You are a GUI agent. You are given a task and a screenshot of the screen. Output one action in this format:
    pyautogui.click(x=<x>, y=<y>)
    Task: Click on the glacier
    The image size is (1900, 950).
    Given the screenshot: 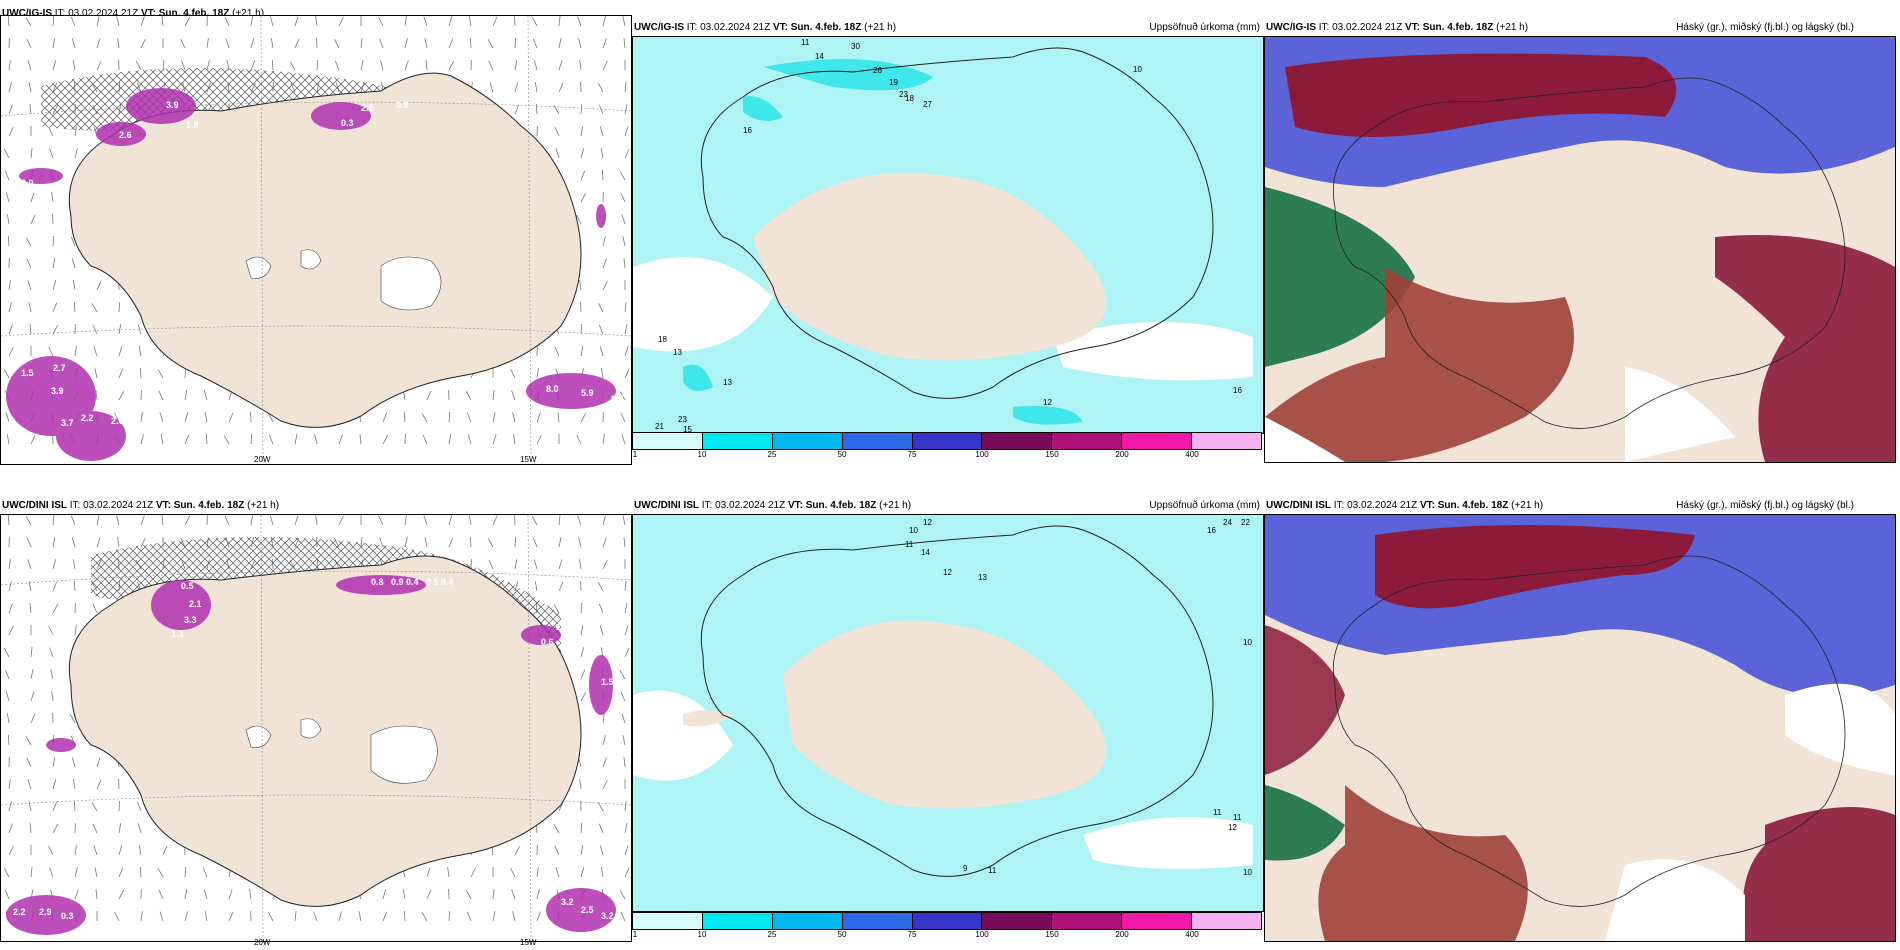 What is the action you would take?
    pyautogui.click(x=258, y=267)
    